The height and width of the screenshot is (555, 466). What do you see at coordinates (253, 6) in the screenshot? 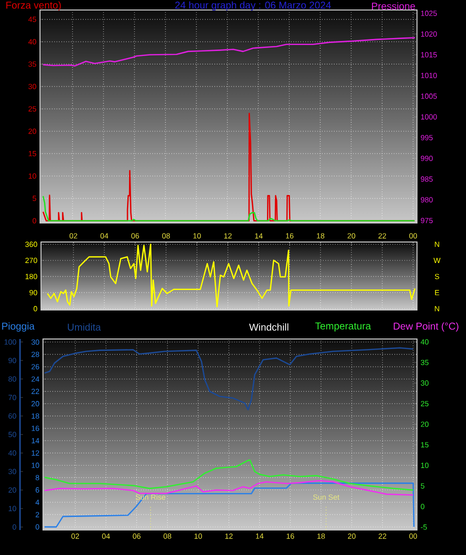
I see `chart-title: 24 hour graph day : 06 Marzo 2024` at bounding box center [253, 6].